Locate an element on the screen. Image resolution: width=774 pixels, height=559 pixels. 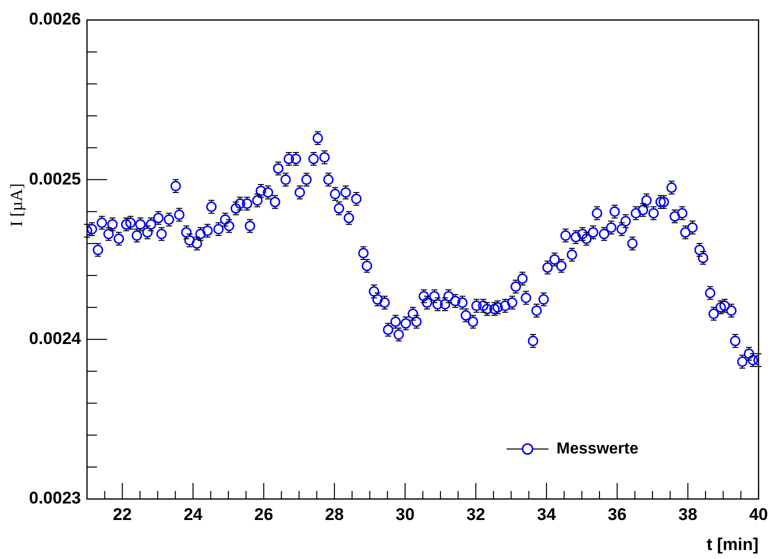
x-tick-label: 26 is located at coordinates (264, 514).